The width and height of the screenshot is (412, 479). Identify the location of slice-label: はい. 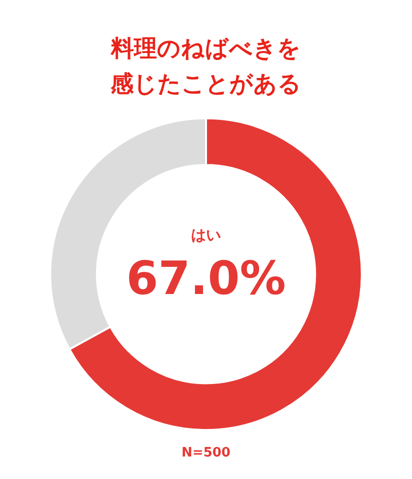
(206, 235).